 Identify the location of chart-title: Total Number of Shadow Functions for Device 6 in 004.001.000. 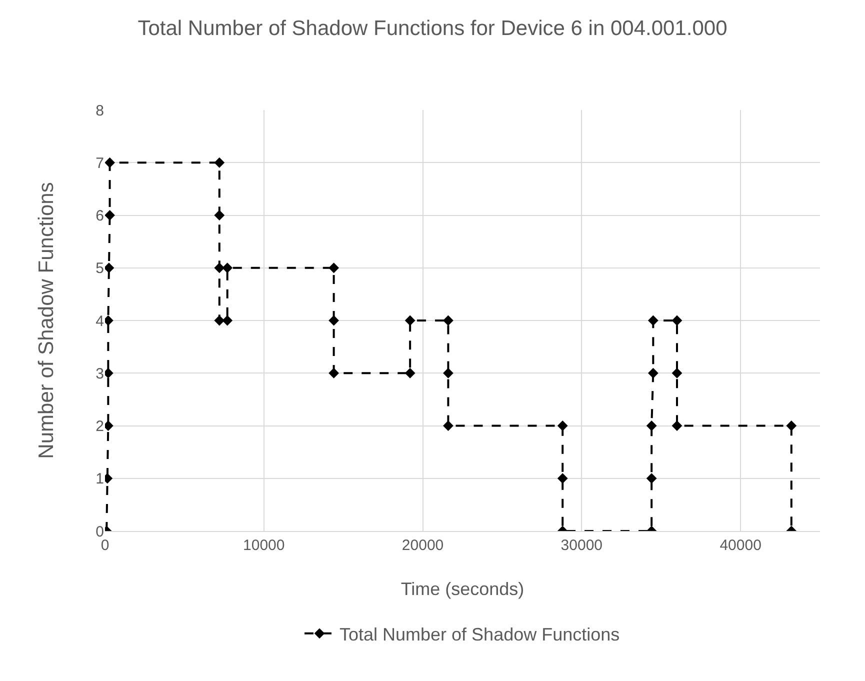
(433, 28).